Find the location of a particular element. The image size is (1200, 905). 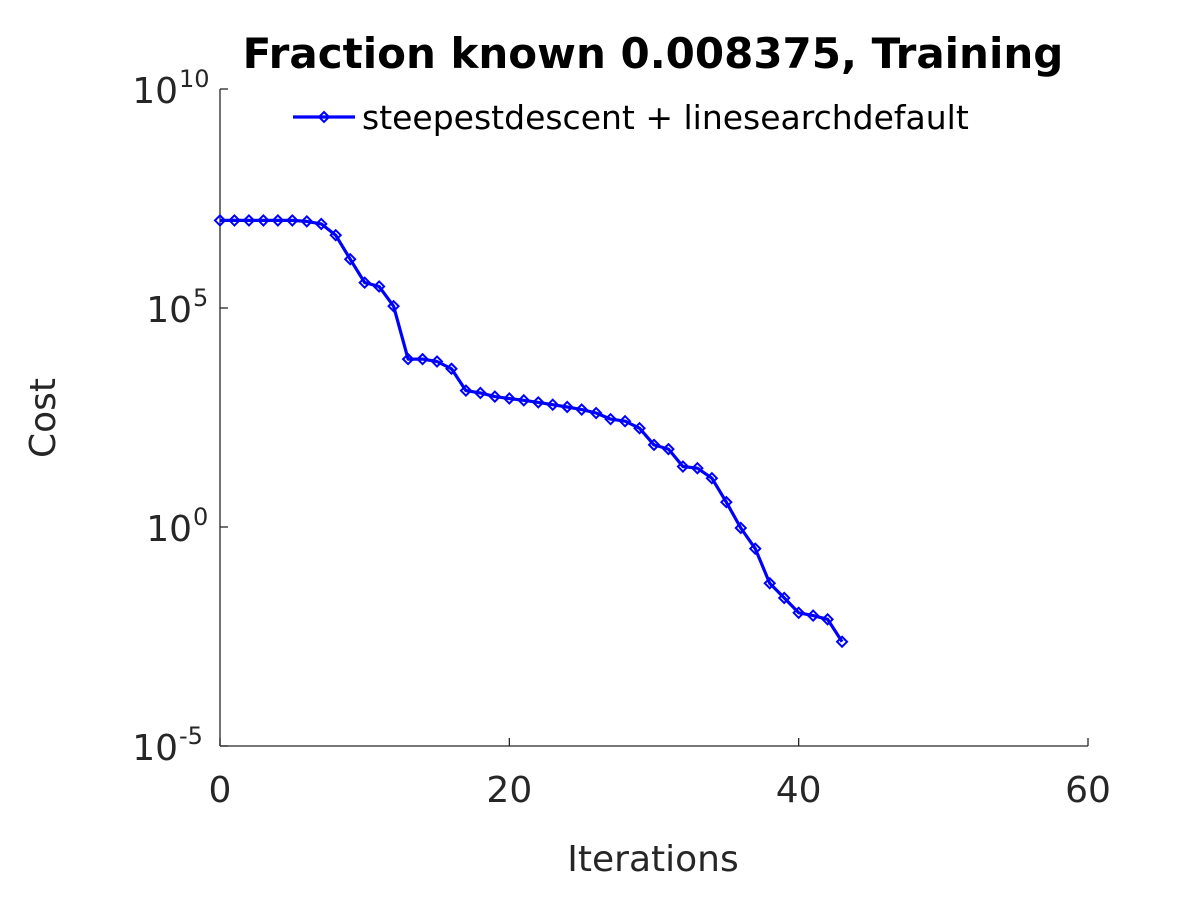

y-tick-label: 10 5 is located at coordinates (177, 307).